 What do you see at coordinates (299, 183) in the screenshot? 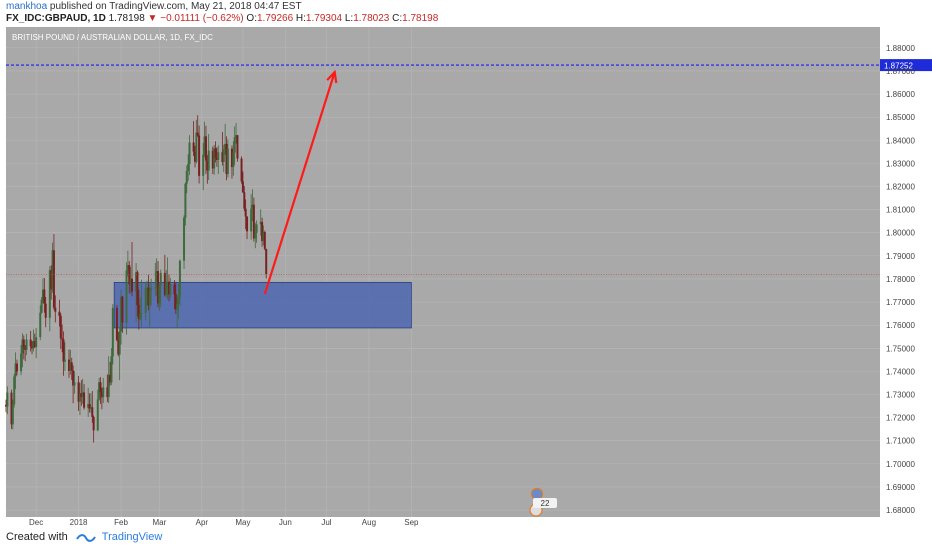
I see `arrow-line` at bounding box center [299, 183].